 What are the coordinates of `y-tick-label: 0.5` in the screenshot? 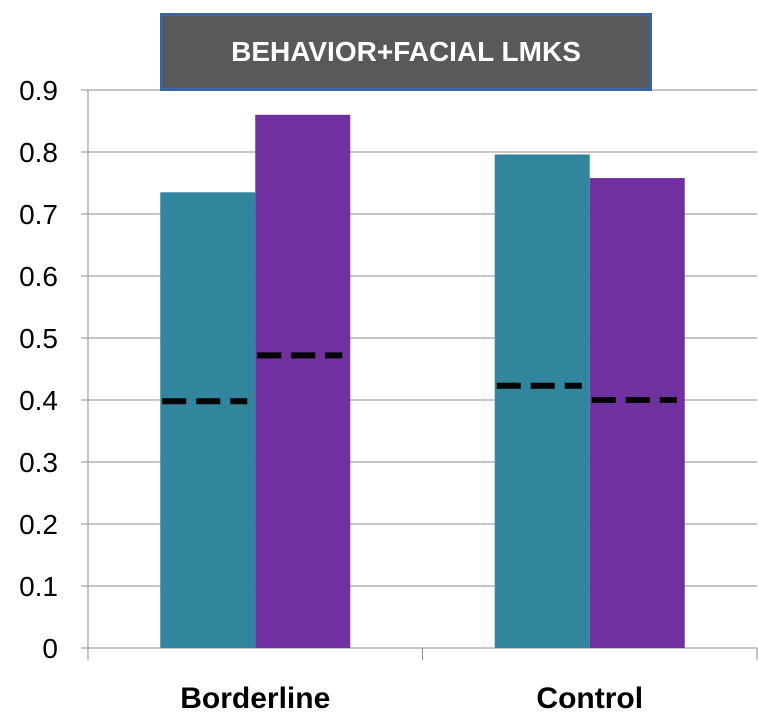 It's located at (38, 338).